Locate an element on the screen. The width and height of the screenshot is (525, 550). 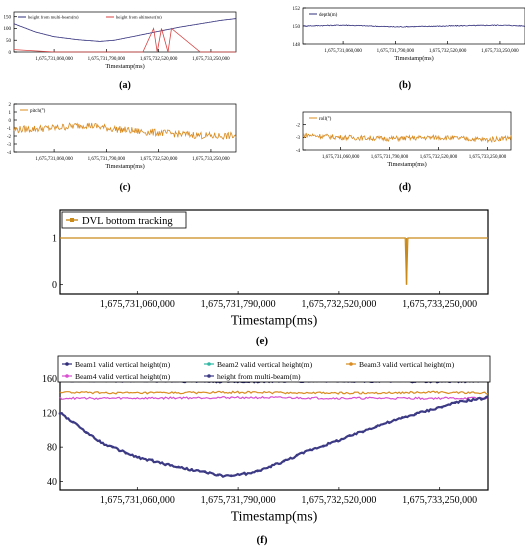
y-tick-label: 50 is located at coordinates (9, 41).